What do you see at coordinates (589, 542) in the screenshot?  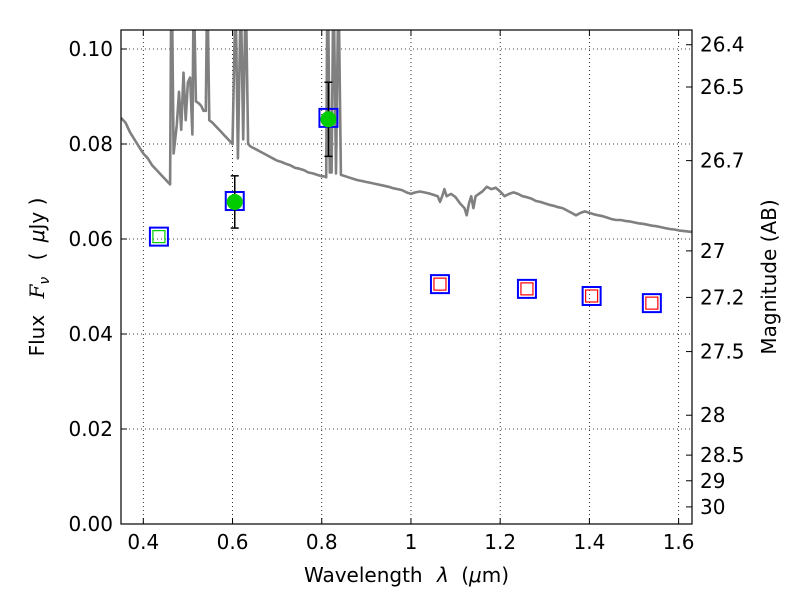 I see `x-tick-label: 1.4` at bounding box center [589, 542].